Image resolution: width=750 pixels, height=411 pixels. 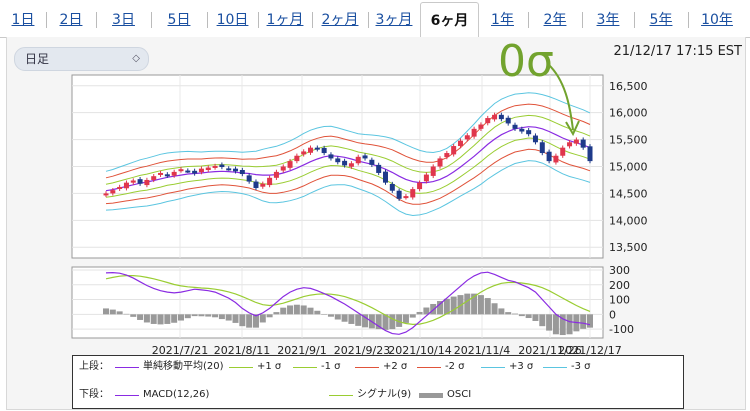 I want to click on band-3sigma-upper, so click(x=348, y=132).